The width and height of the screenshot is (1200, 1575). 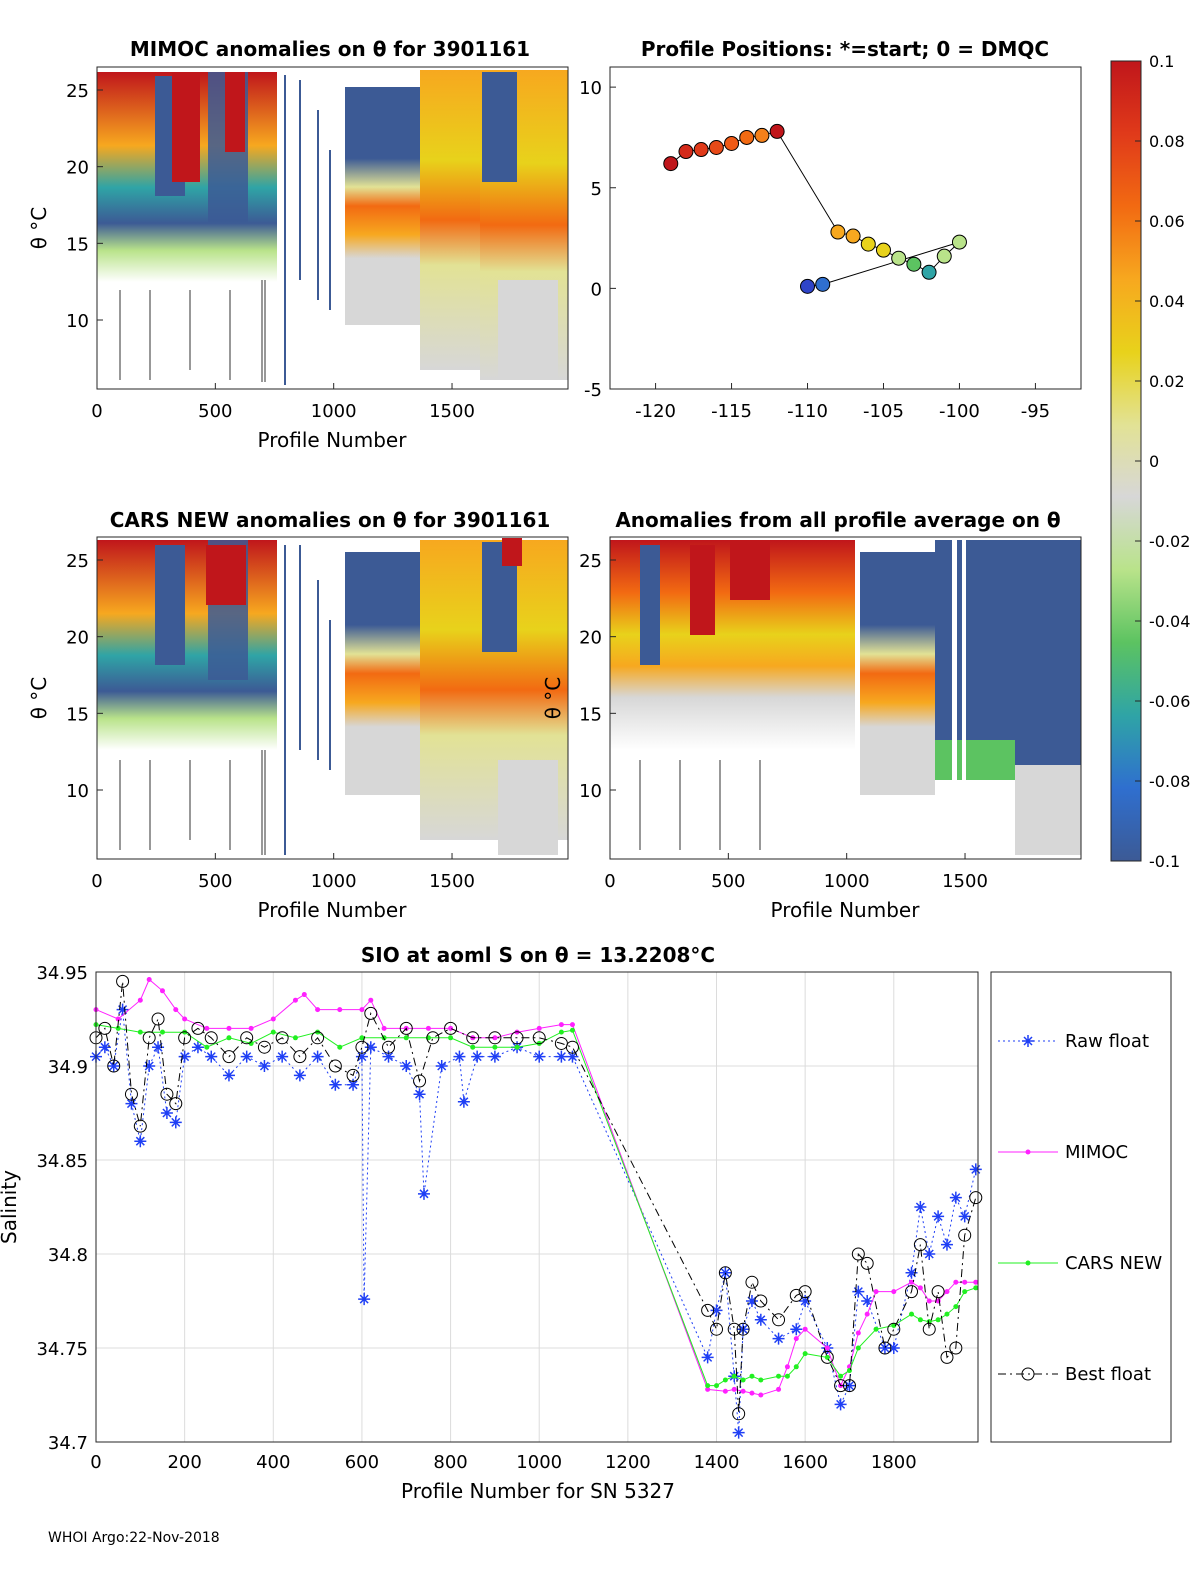 What do you see at coordinates (362, 1462) in the screenshot?
I see `x-tick-label: 600` at bounding box center [362, 1462].